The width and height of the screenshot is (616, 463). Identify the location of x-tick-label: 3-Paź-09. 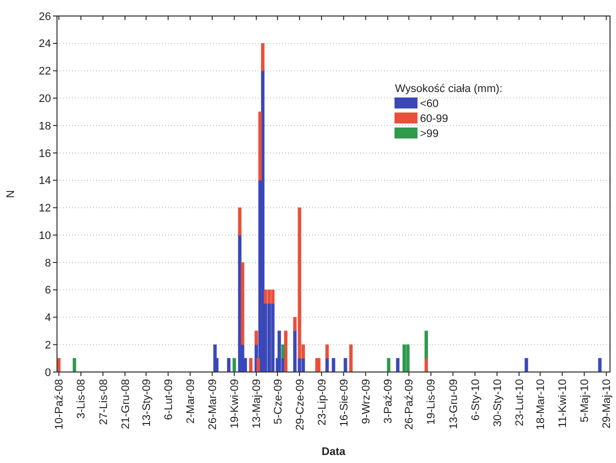
(388, 401).